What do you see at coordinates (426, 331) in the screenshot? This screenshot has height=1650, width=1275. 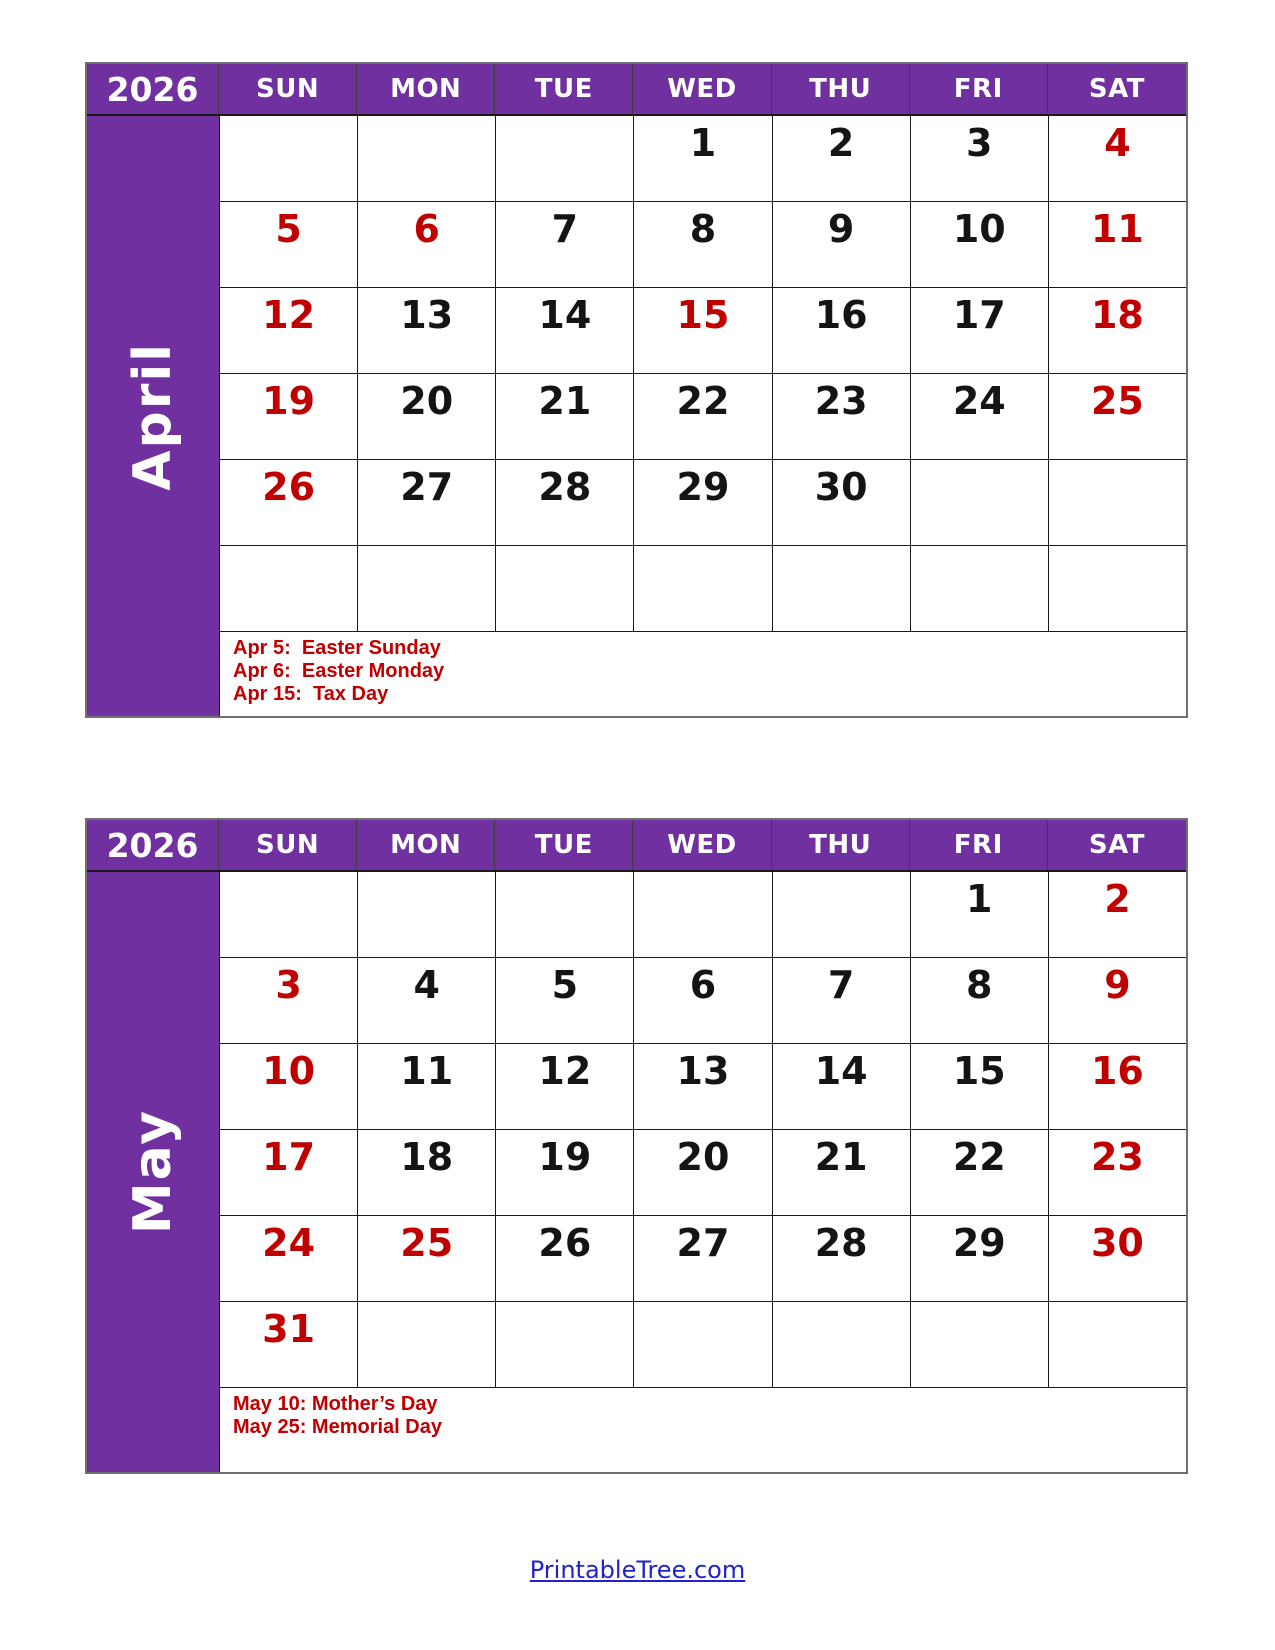 I see `date-cell-april-13: 13` at bounding box center [426, 331].